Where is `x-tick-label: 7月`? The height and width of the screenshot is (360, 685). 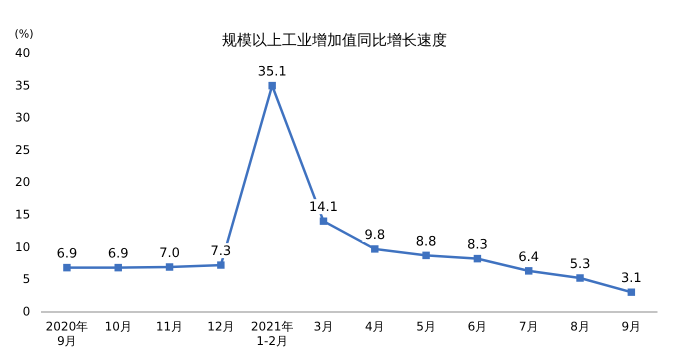 x-tick-label: 7月 is located at coordinates (528, 327).